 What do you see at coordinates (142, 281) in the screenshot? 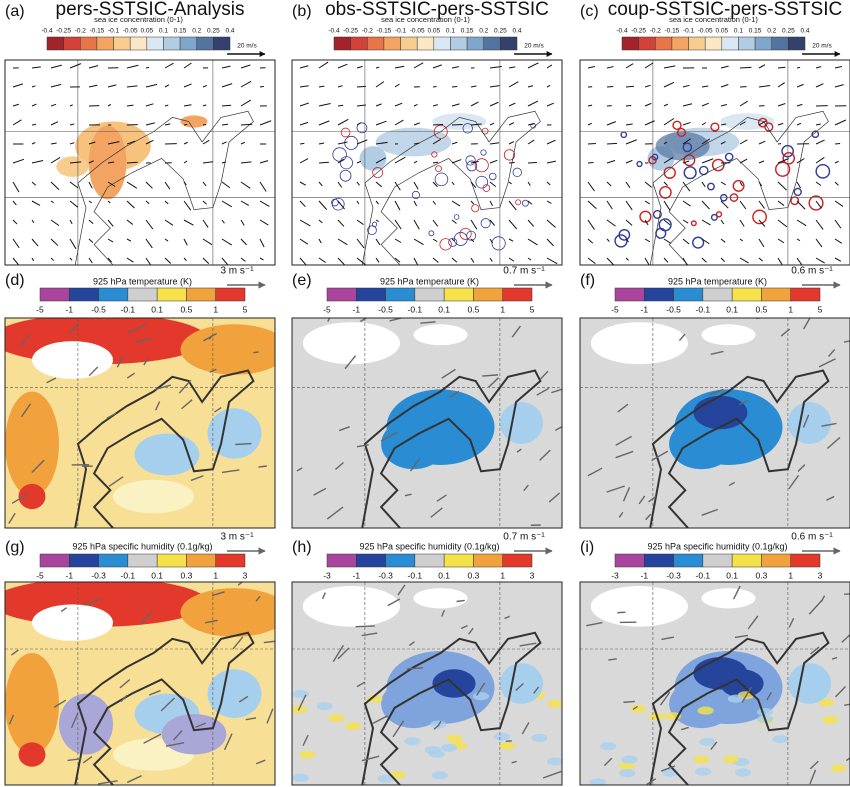
I see `colorbar-title: 925 hPa temperature (K)` at bounding box center [142, 281].